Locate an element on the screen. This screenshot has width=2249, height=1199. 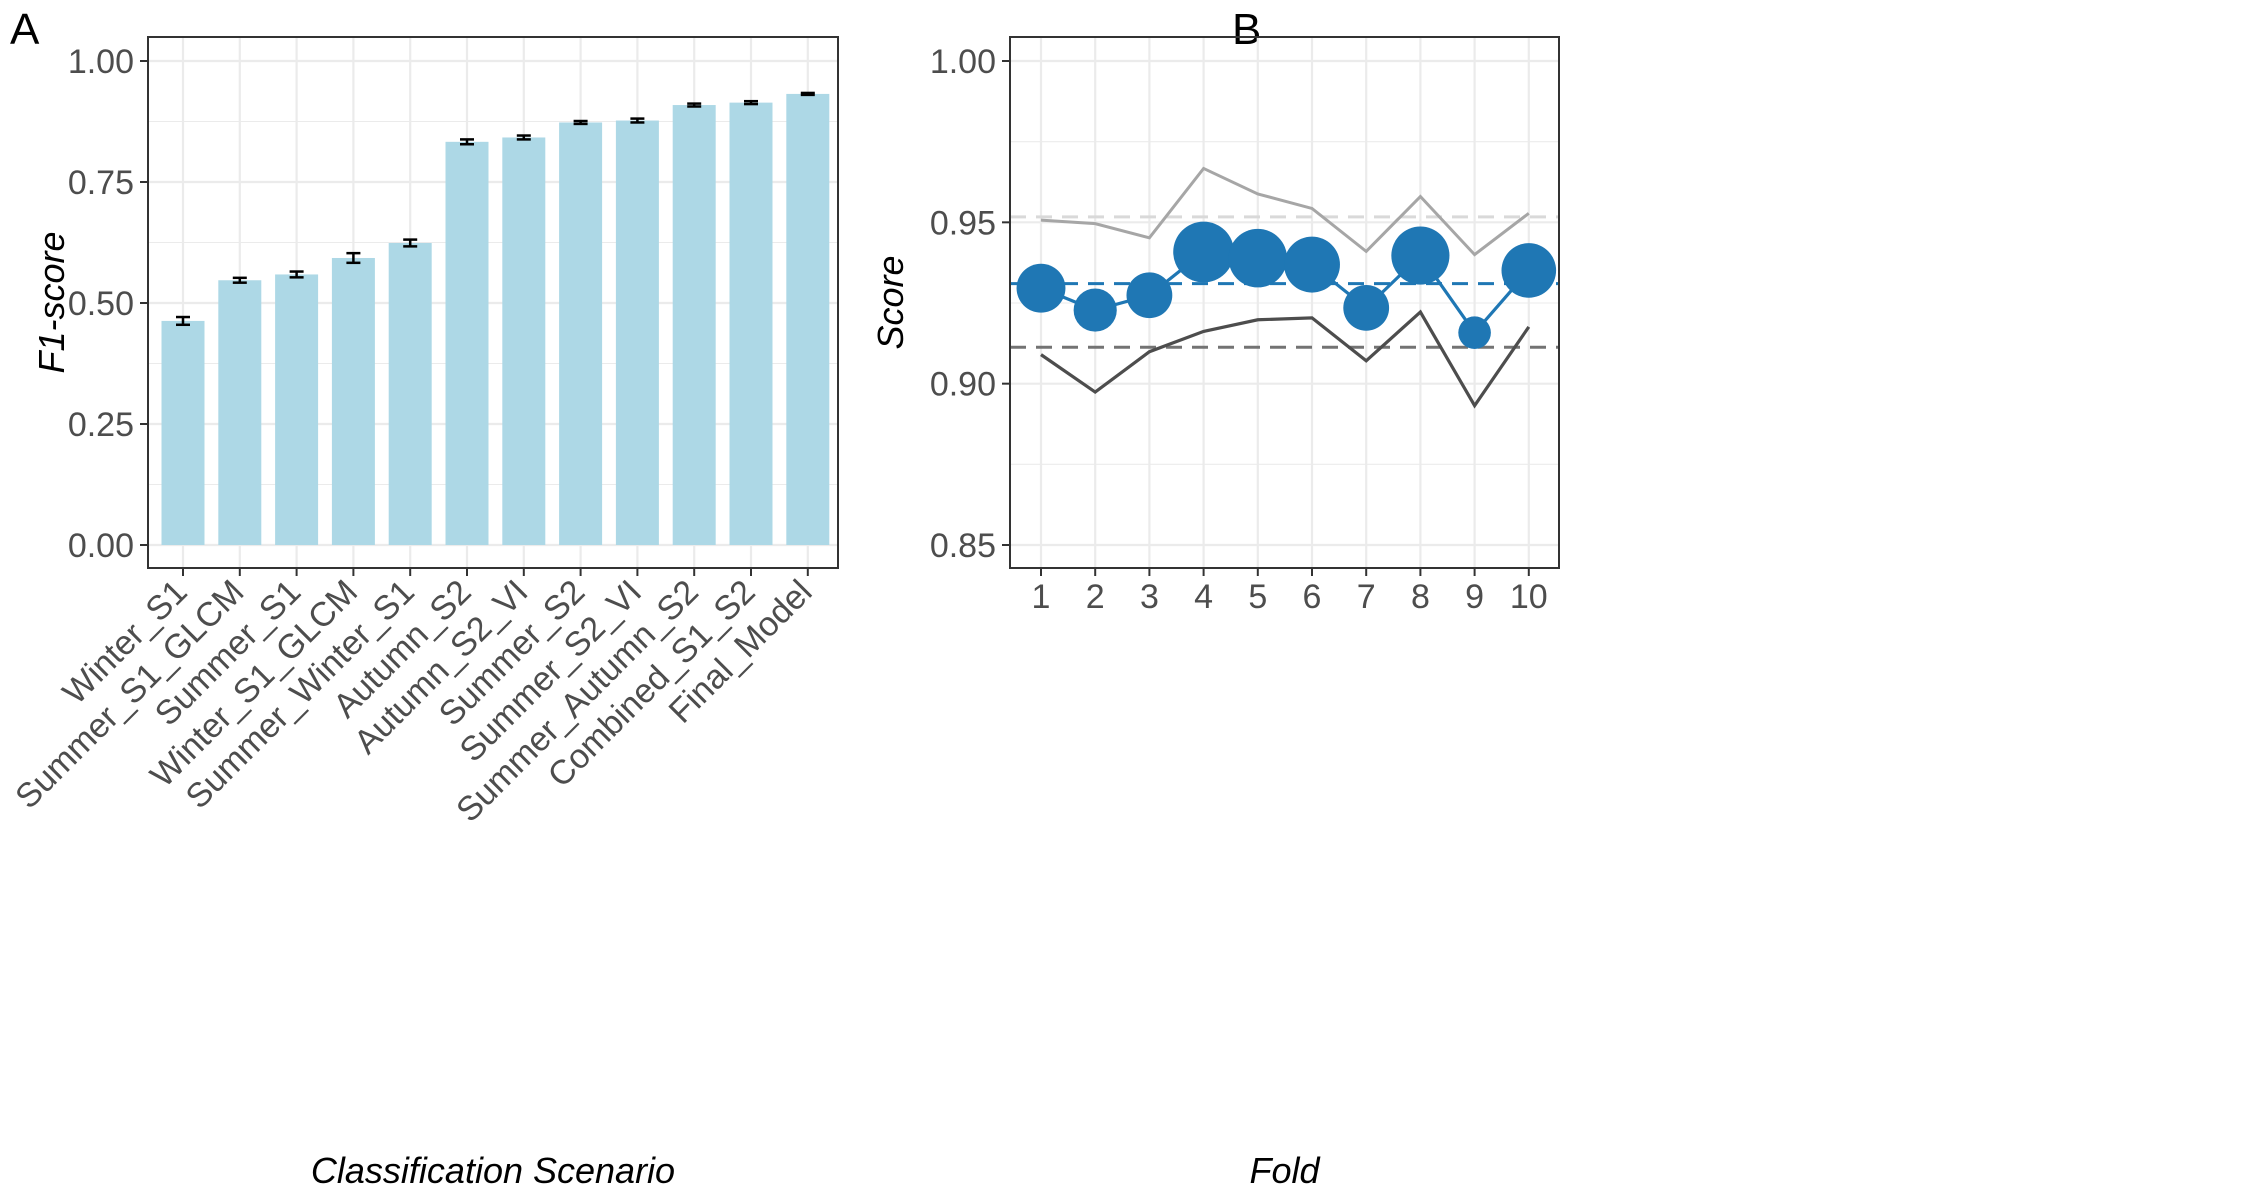
panel-b-x-tick-label: 8 is located at coordinates (1420, 597).